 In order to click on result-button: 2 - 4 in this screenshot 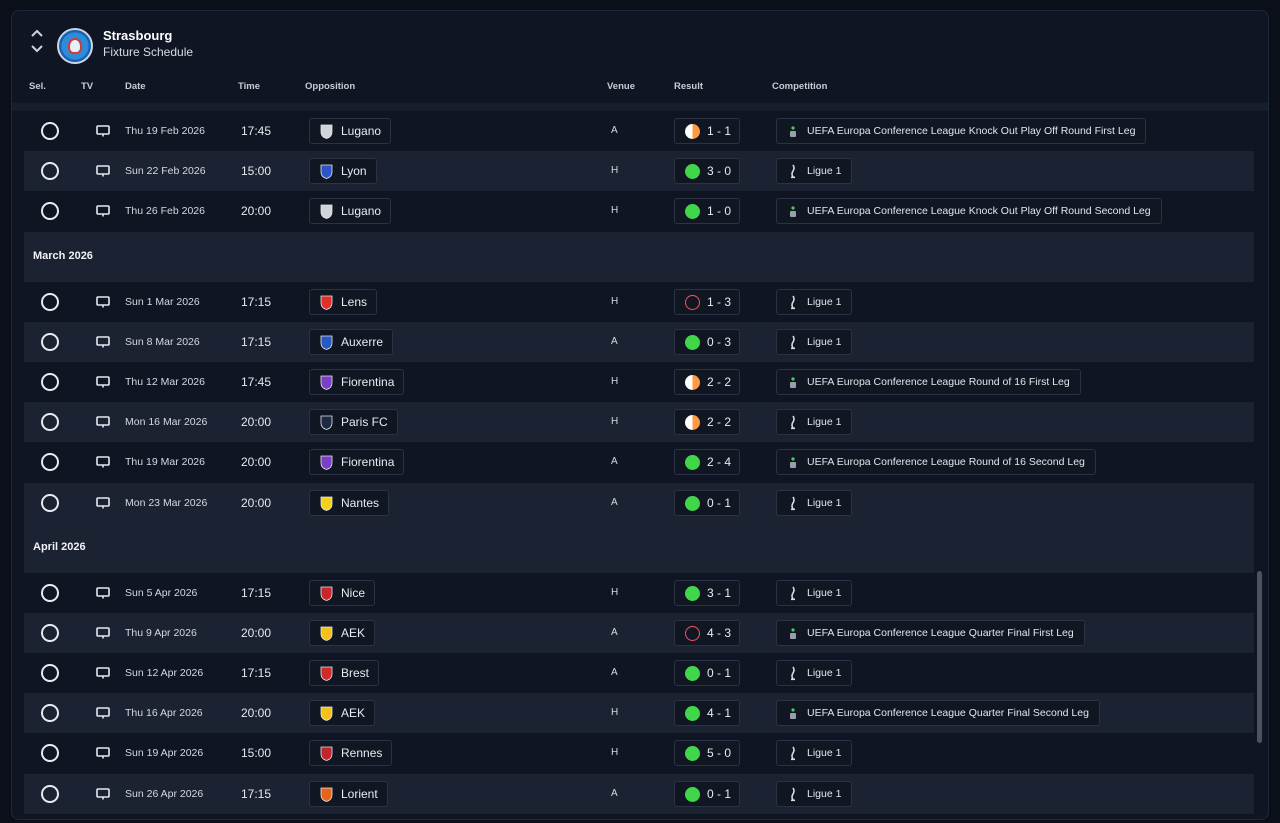, I will do `click(707, 462)`.